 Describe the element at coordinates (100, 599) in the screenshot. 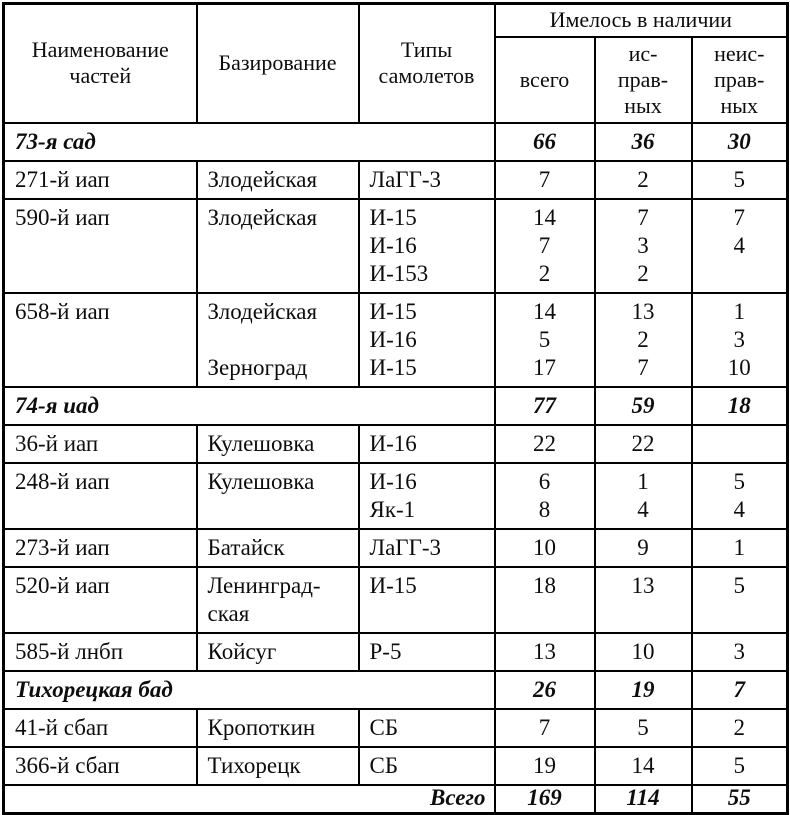

I see `unit-cell: 520-й иап` at that location.